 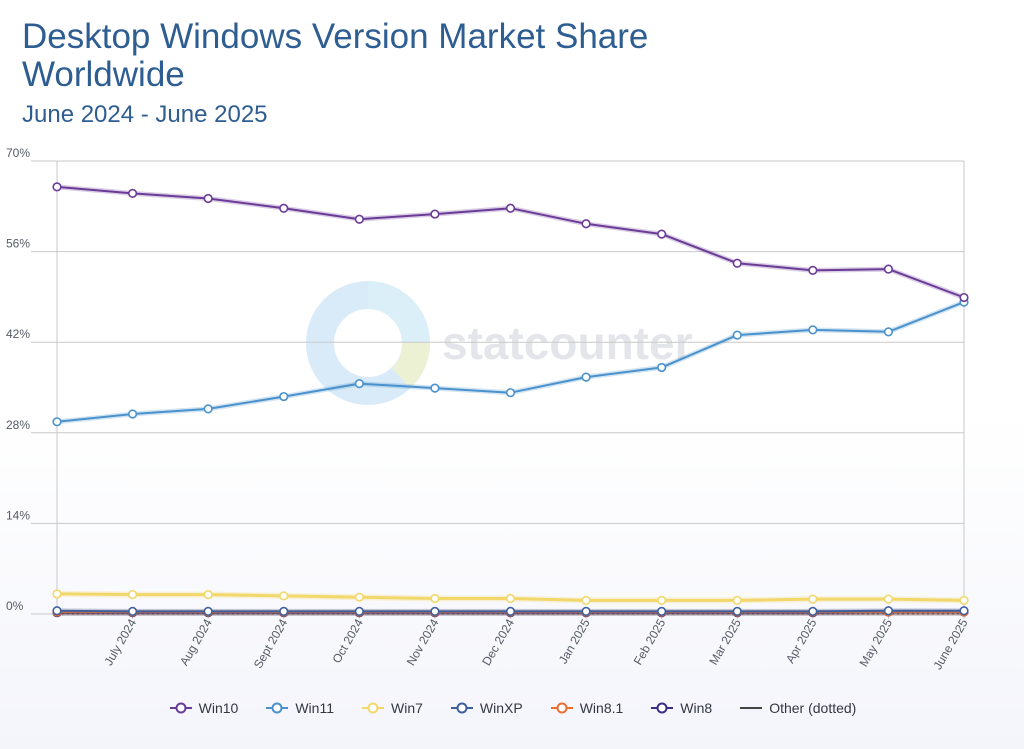 I want to click on y-tick-label: 70%, so click(x=18, y=153).